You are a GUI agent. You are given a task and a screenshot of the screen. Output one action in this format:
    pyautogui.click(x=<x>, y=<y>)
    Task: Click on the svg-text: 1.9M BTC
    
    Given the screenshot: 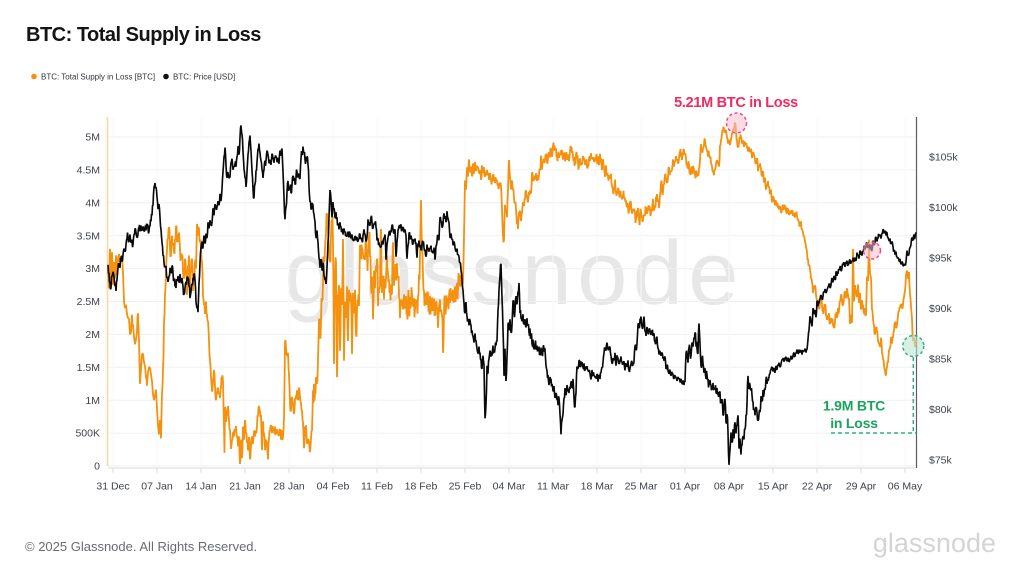 What is the action you would take?
    pyautogui.click(x=854, y=406)
    